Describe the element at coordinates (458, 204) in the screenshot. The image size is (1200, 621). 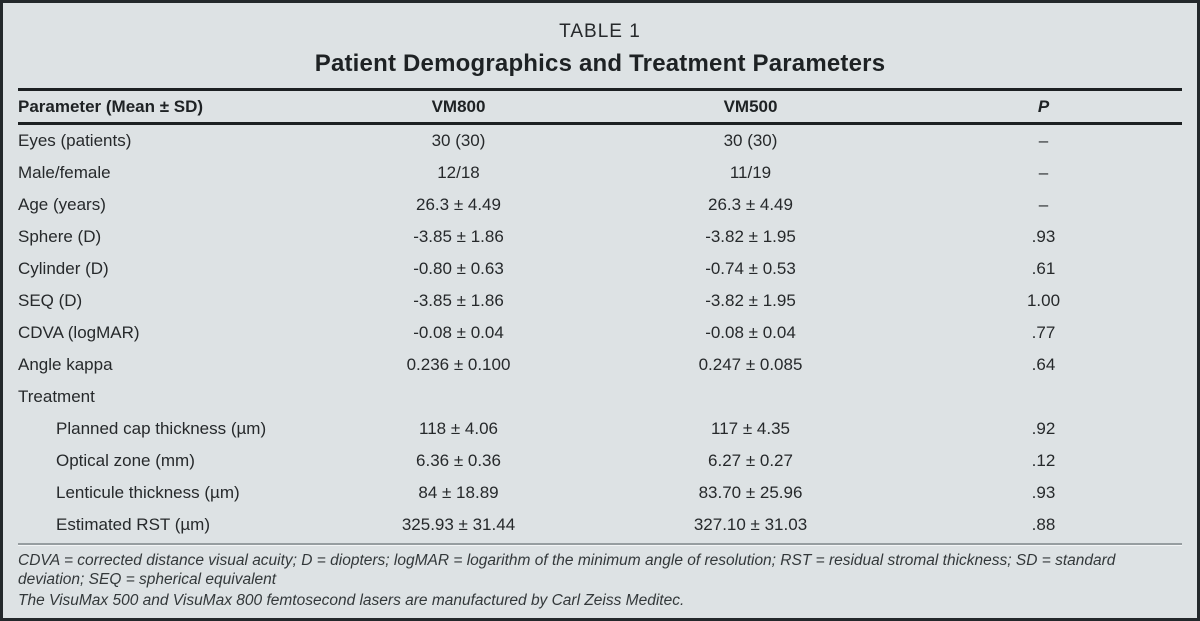
I see `vm800-cell: 26.3 ± 4.49` at that location.